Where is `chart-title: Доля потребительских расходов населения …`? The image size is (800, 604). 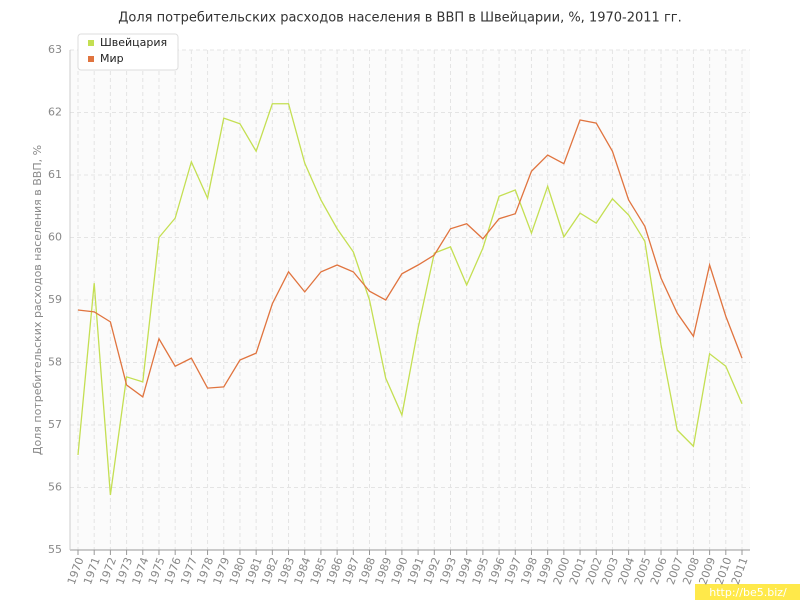 chart-title: Доля потребительских расходов населения … is located at coordinates (399, 18).